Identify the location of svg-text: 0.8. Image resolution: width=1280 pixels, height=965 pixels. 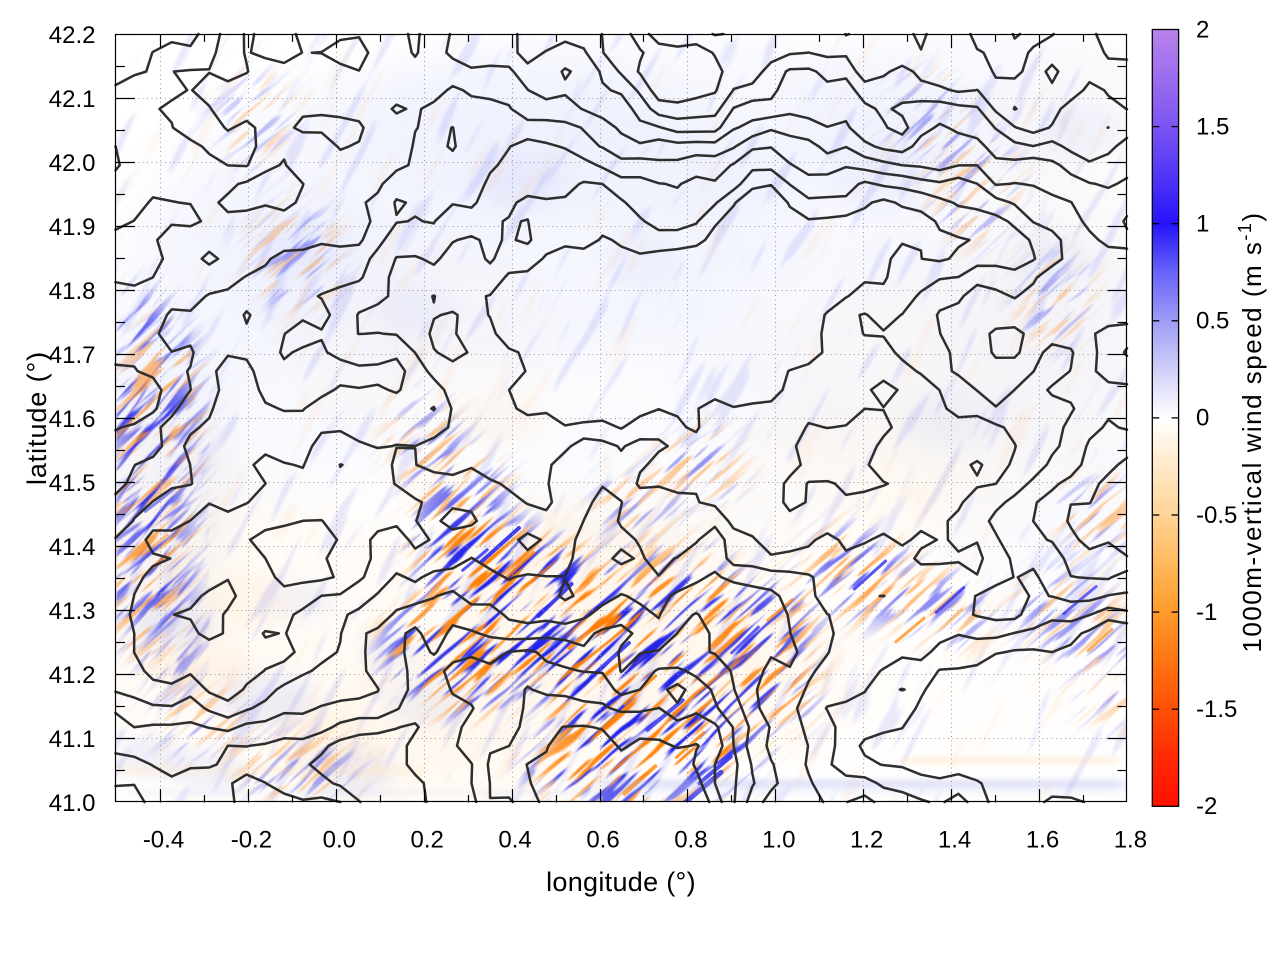
(690, 840).